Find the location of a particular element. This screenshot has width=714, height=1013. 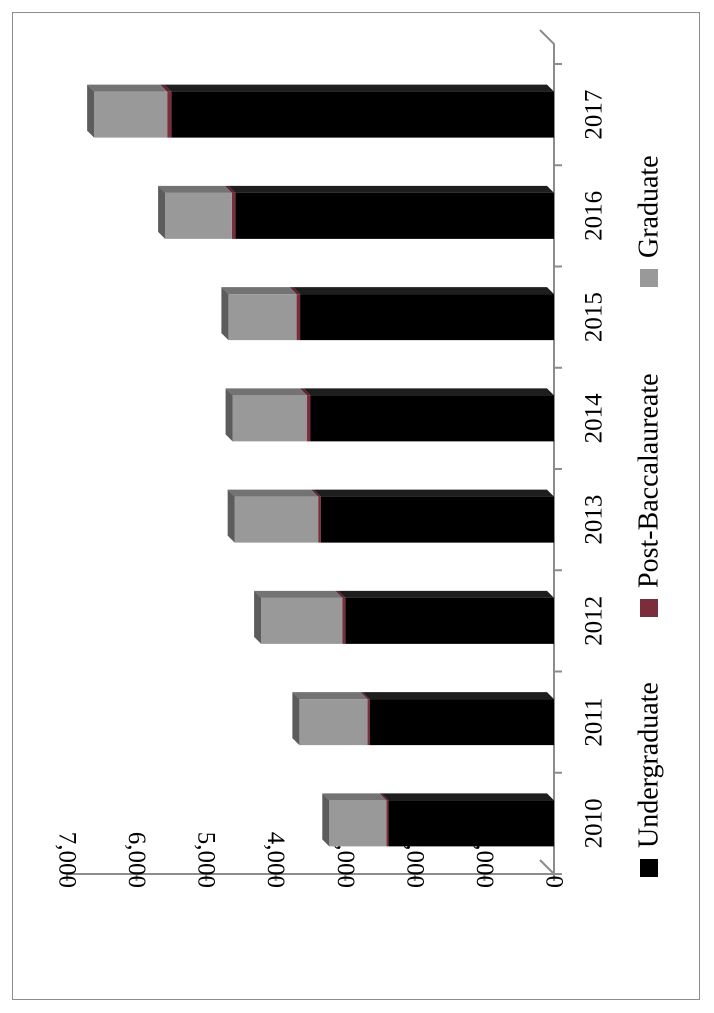

category-tick-label: 2013 is located at coordinates (594, 520).